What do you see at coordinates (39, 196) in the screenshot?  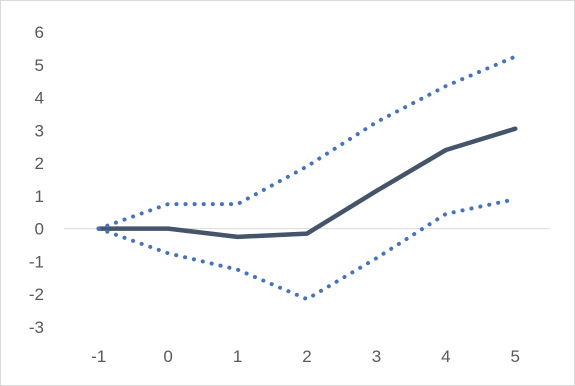 I see `y-tick-label: 1` at bounding box center [39, 196].